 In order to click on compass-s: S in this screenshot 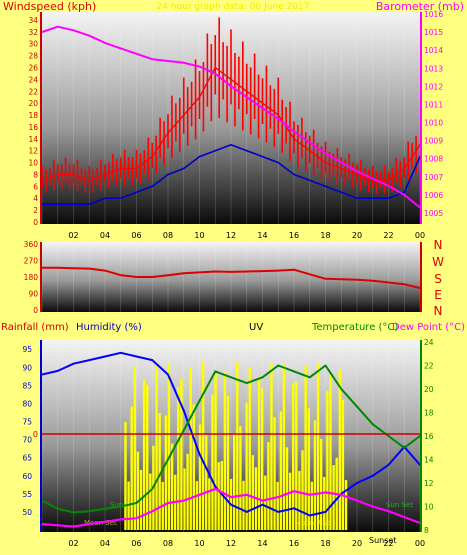, I will do `click(438, 279)`.